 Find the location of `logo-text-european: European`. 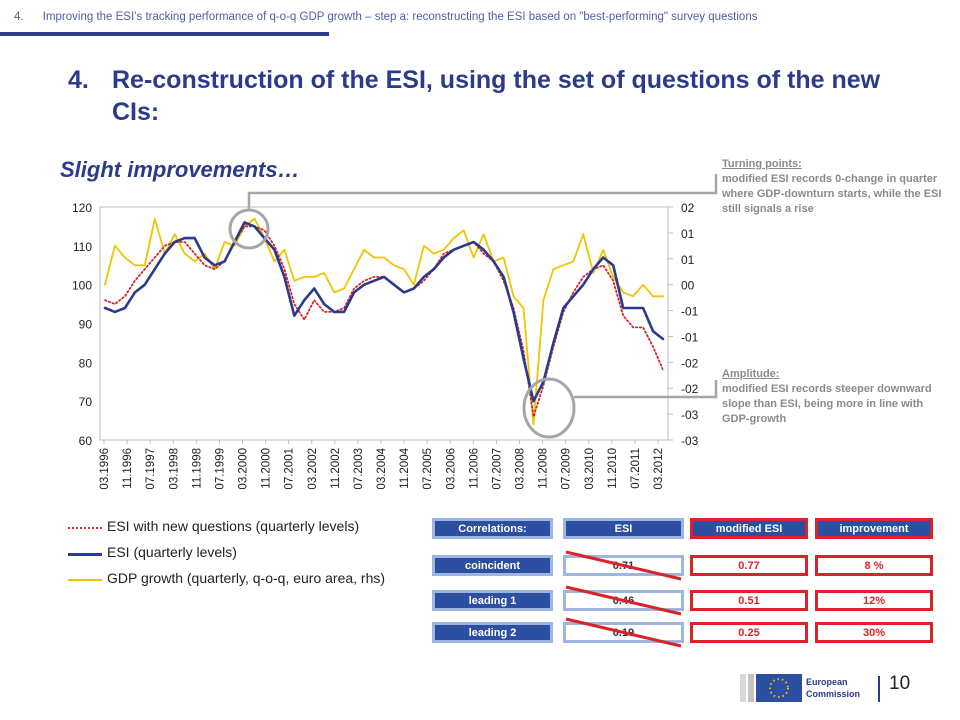

logo-text-european: European is located at coordinates (827, 682).